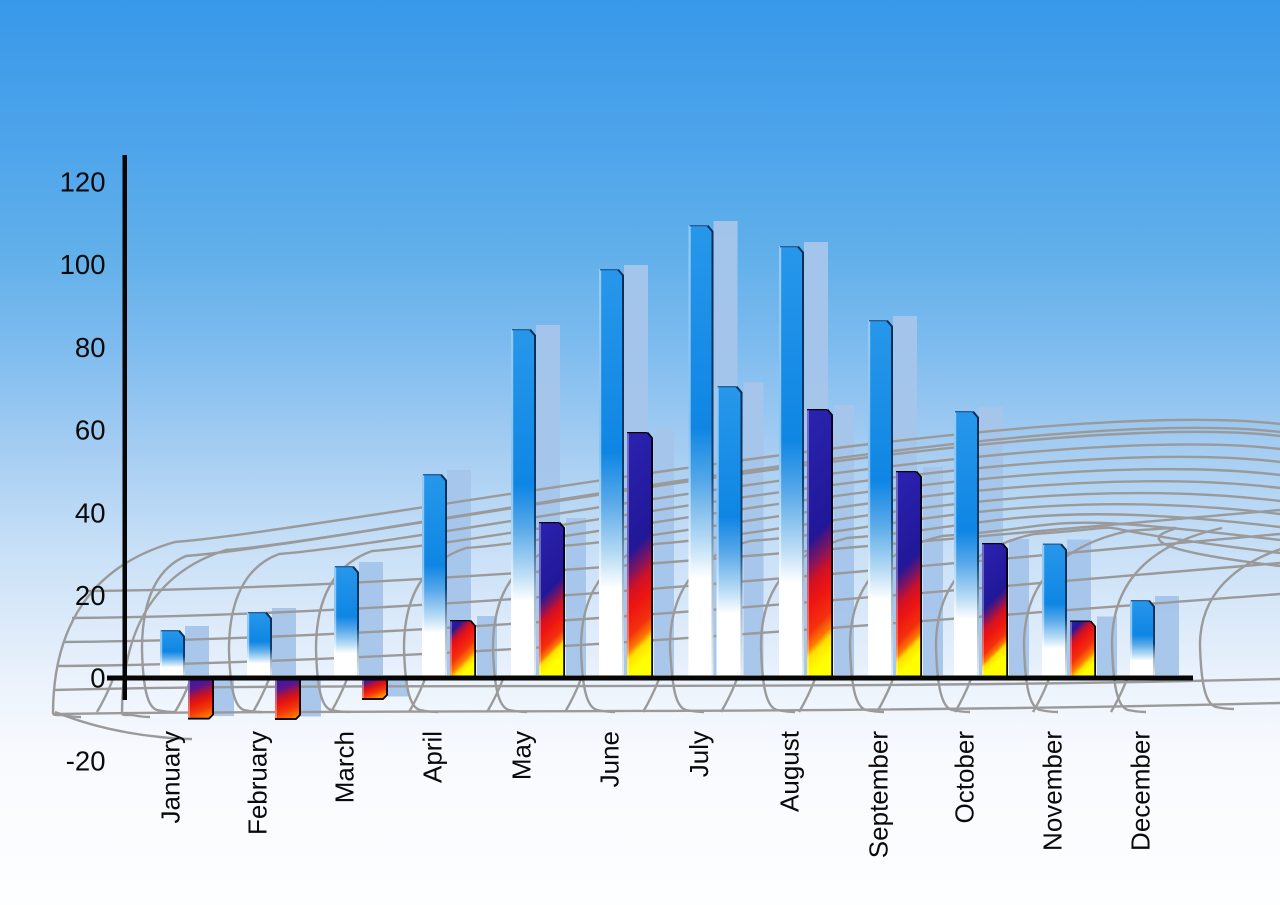 The width and height of the screenshot is (1280, 905). Describe the element at coordinates (1053, 791) in the screenshot. I see `svg-text: November` at that location.